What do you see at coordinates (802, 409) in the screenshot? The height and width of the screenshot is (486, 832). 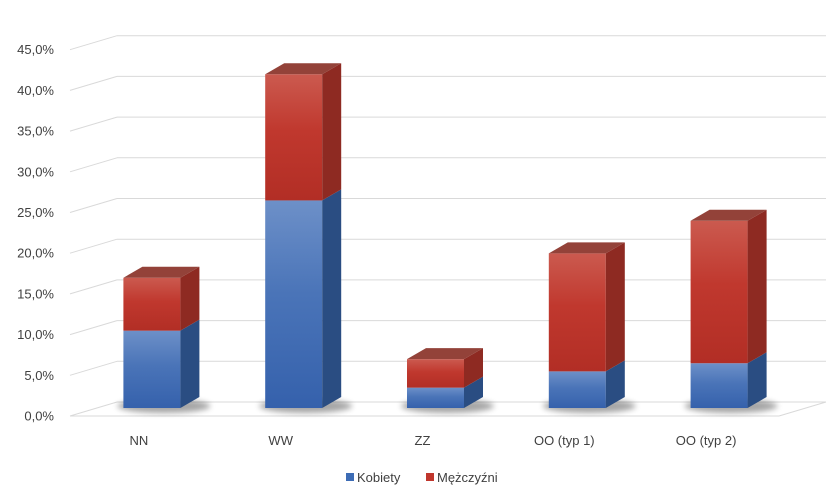 I see `floor-right-edge` at bounding box center [802, 409].